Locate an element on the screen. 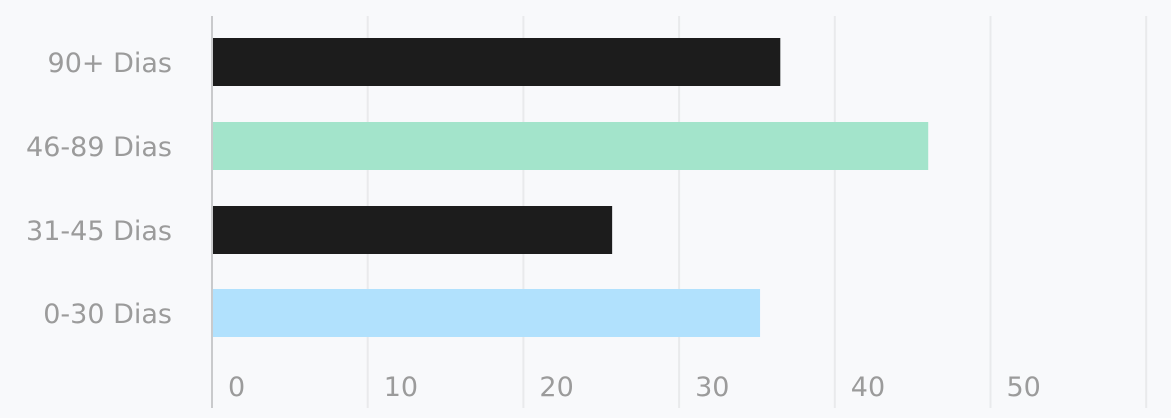 Image resolution: width=1171 pixels, height=418 pixels. bar-46-89-dias is located at coordinates (570, 146).